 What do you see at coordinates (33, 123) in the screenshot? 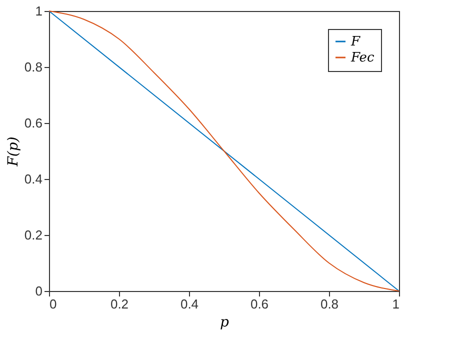
I see `y-tick-label: 0.6` at bounding box center [33, 123].